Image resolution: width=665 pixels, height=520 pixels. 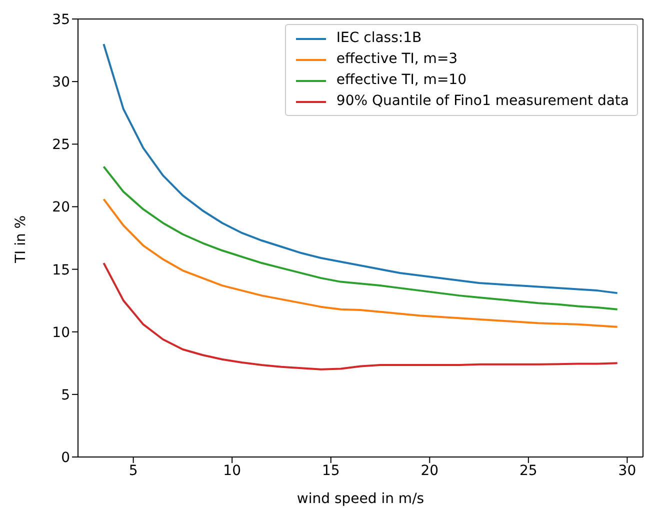 What do you see at coordinates (379, 38) in the screenshot?
I see `legend-label: IEC class:1B` at bounding box center [379, 38].